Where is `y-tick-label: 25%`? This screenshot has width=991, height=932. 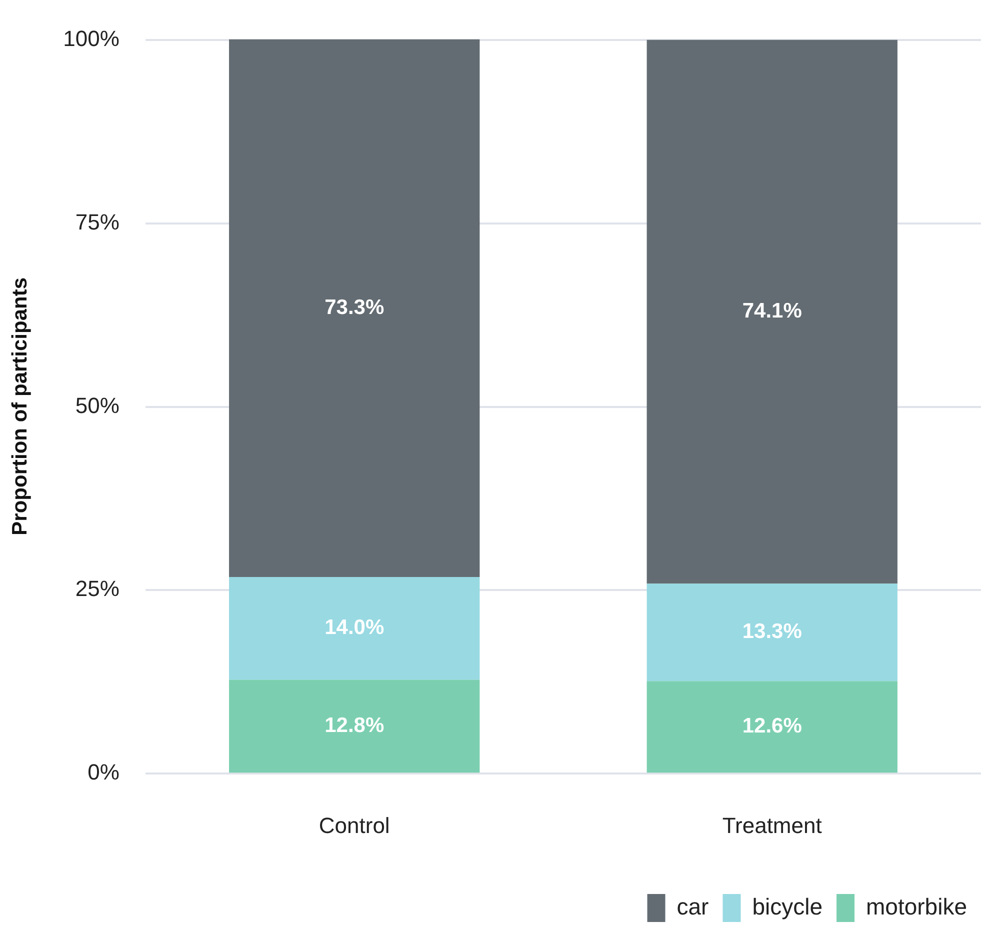
y-tick-label: 25% is located at coordinates (97, 589).